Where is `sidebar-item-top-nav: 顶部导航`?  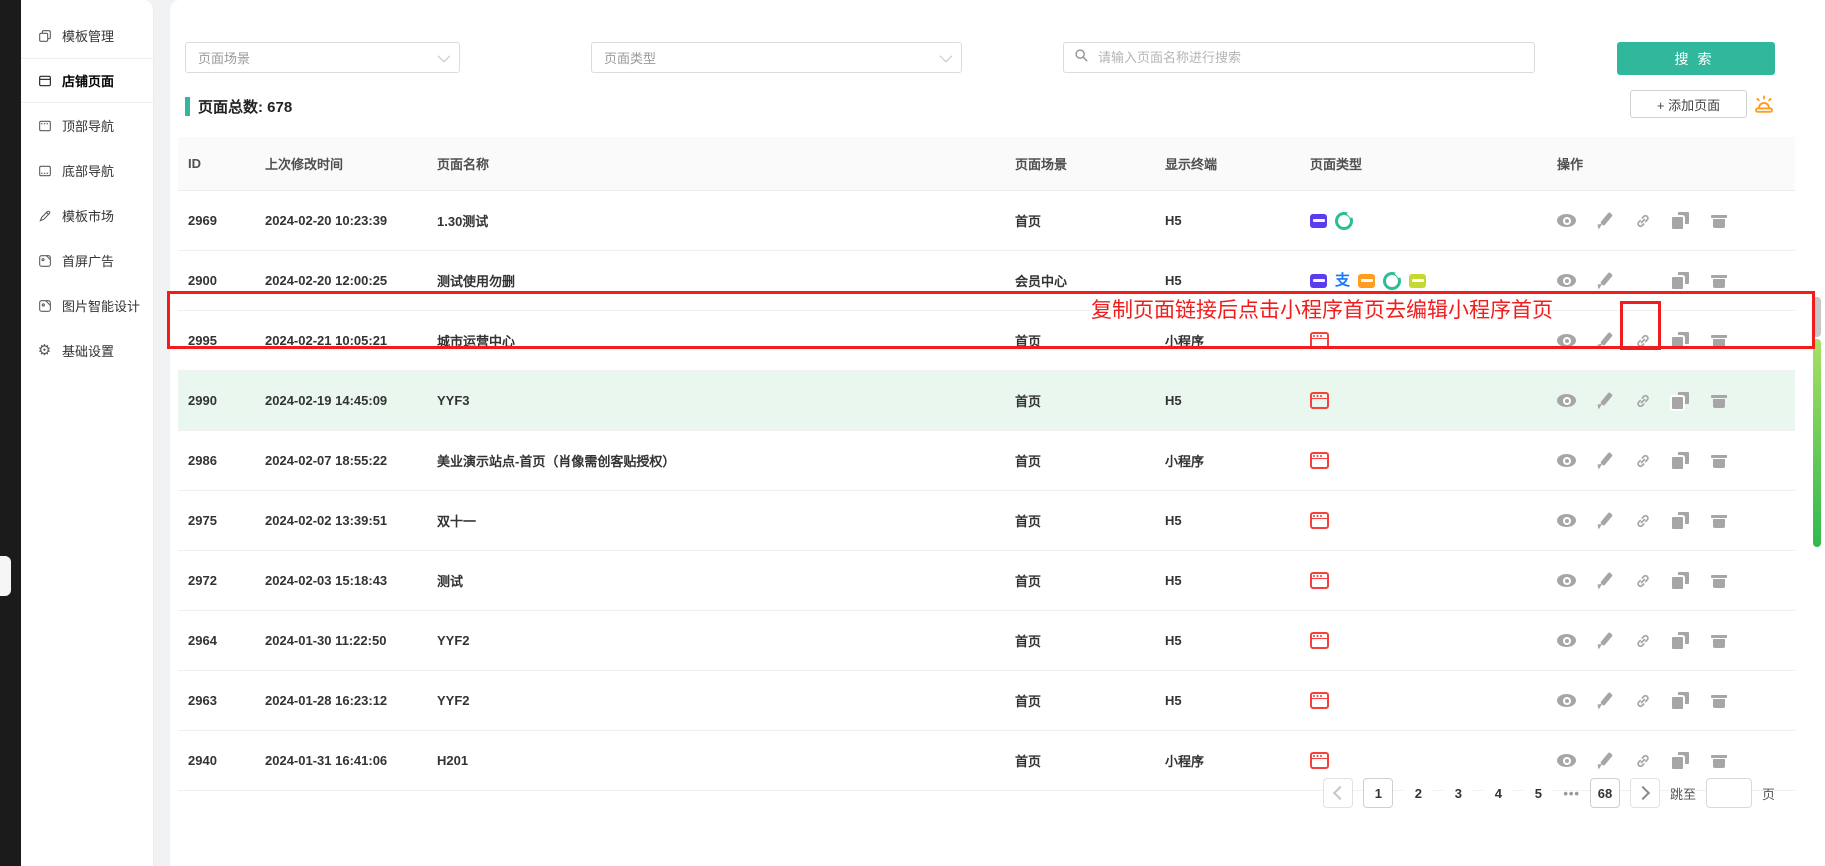
sidebar-item-top-nav: 顶部导航 is located at coordinates (87, 125).